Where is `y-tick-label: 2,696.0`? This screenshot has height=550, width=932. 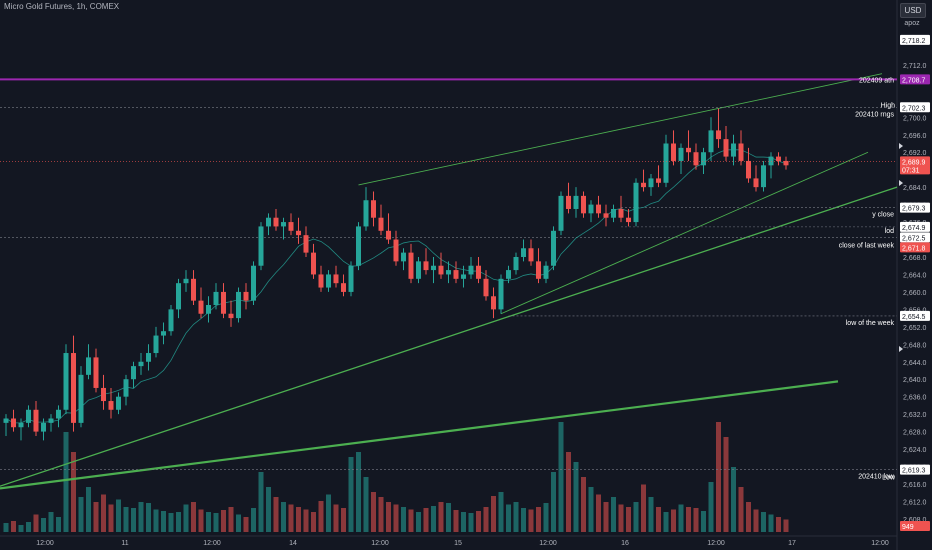 y-tick-label: 2,696.0 is located at coordinates (914, 136).